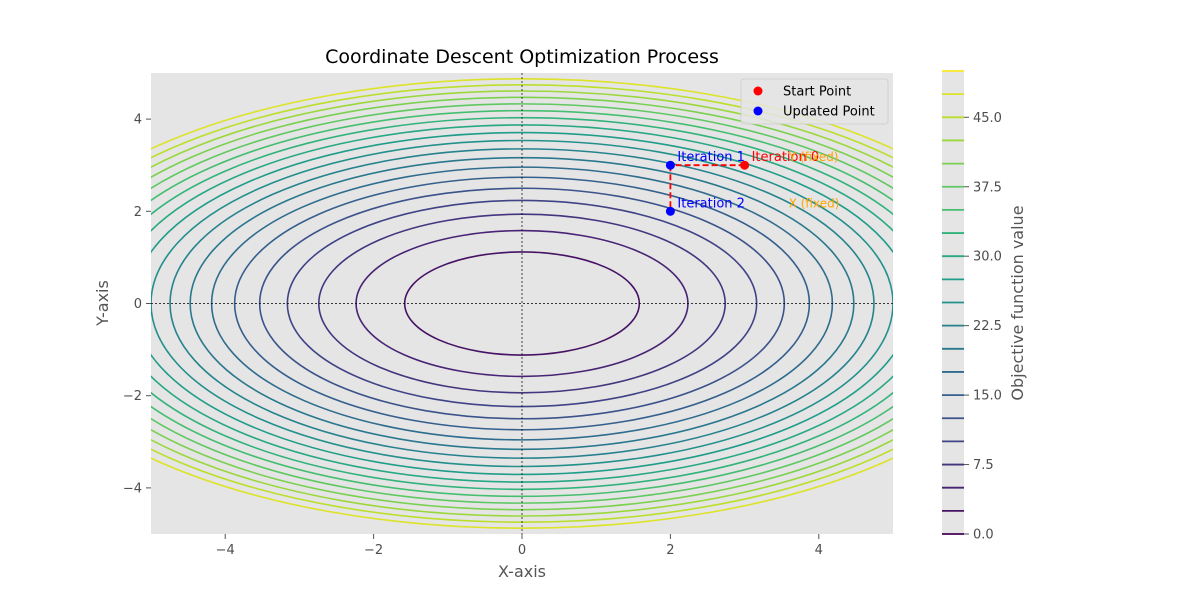 This screenshot has width=1200, height=604. I want to click on legend: Start Point Updated Point, so click(814, 101).